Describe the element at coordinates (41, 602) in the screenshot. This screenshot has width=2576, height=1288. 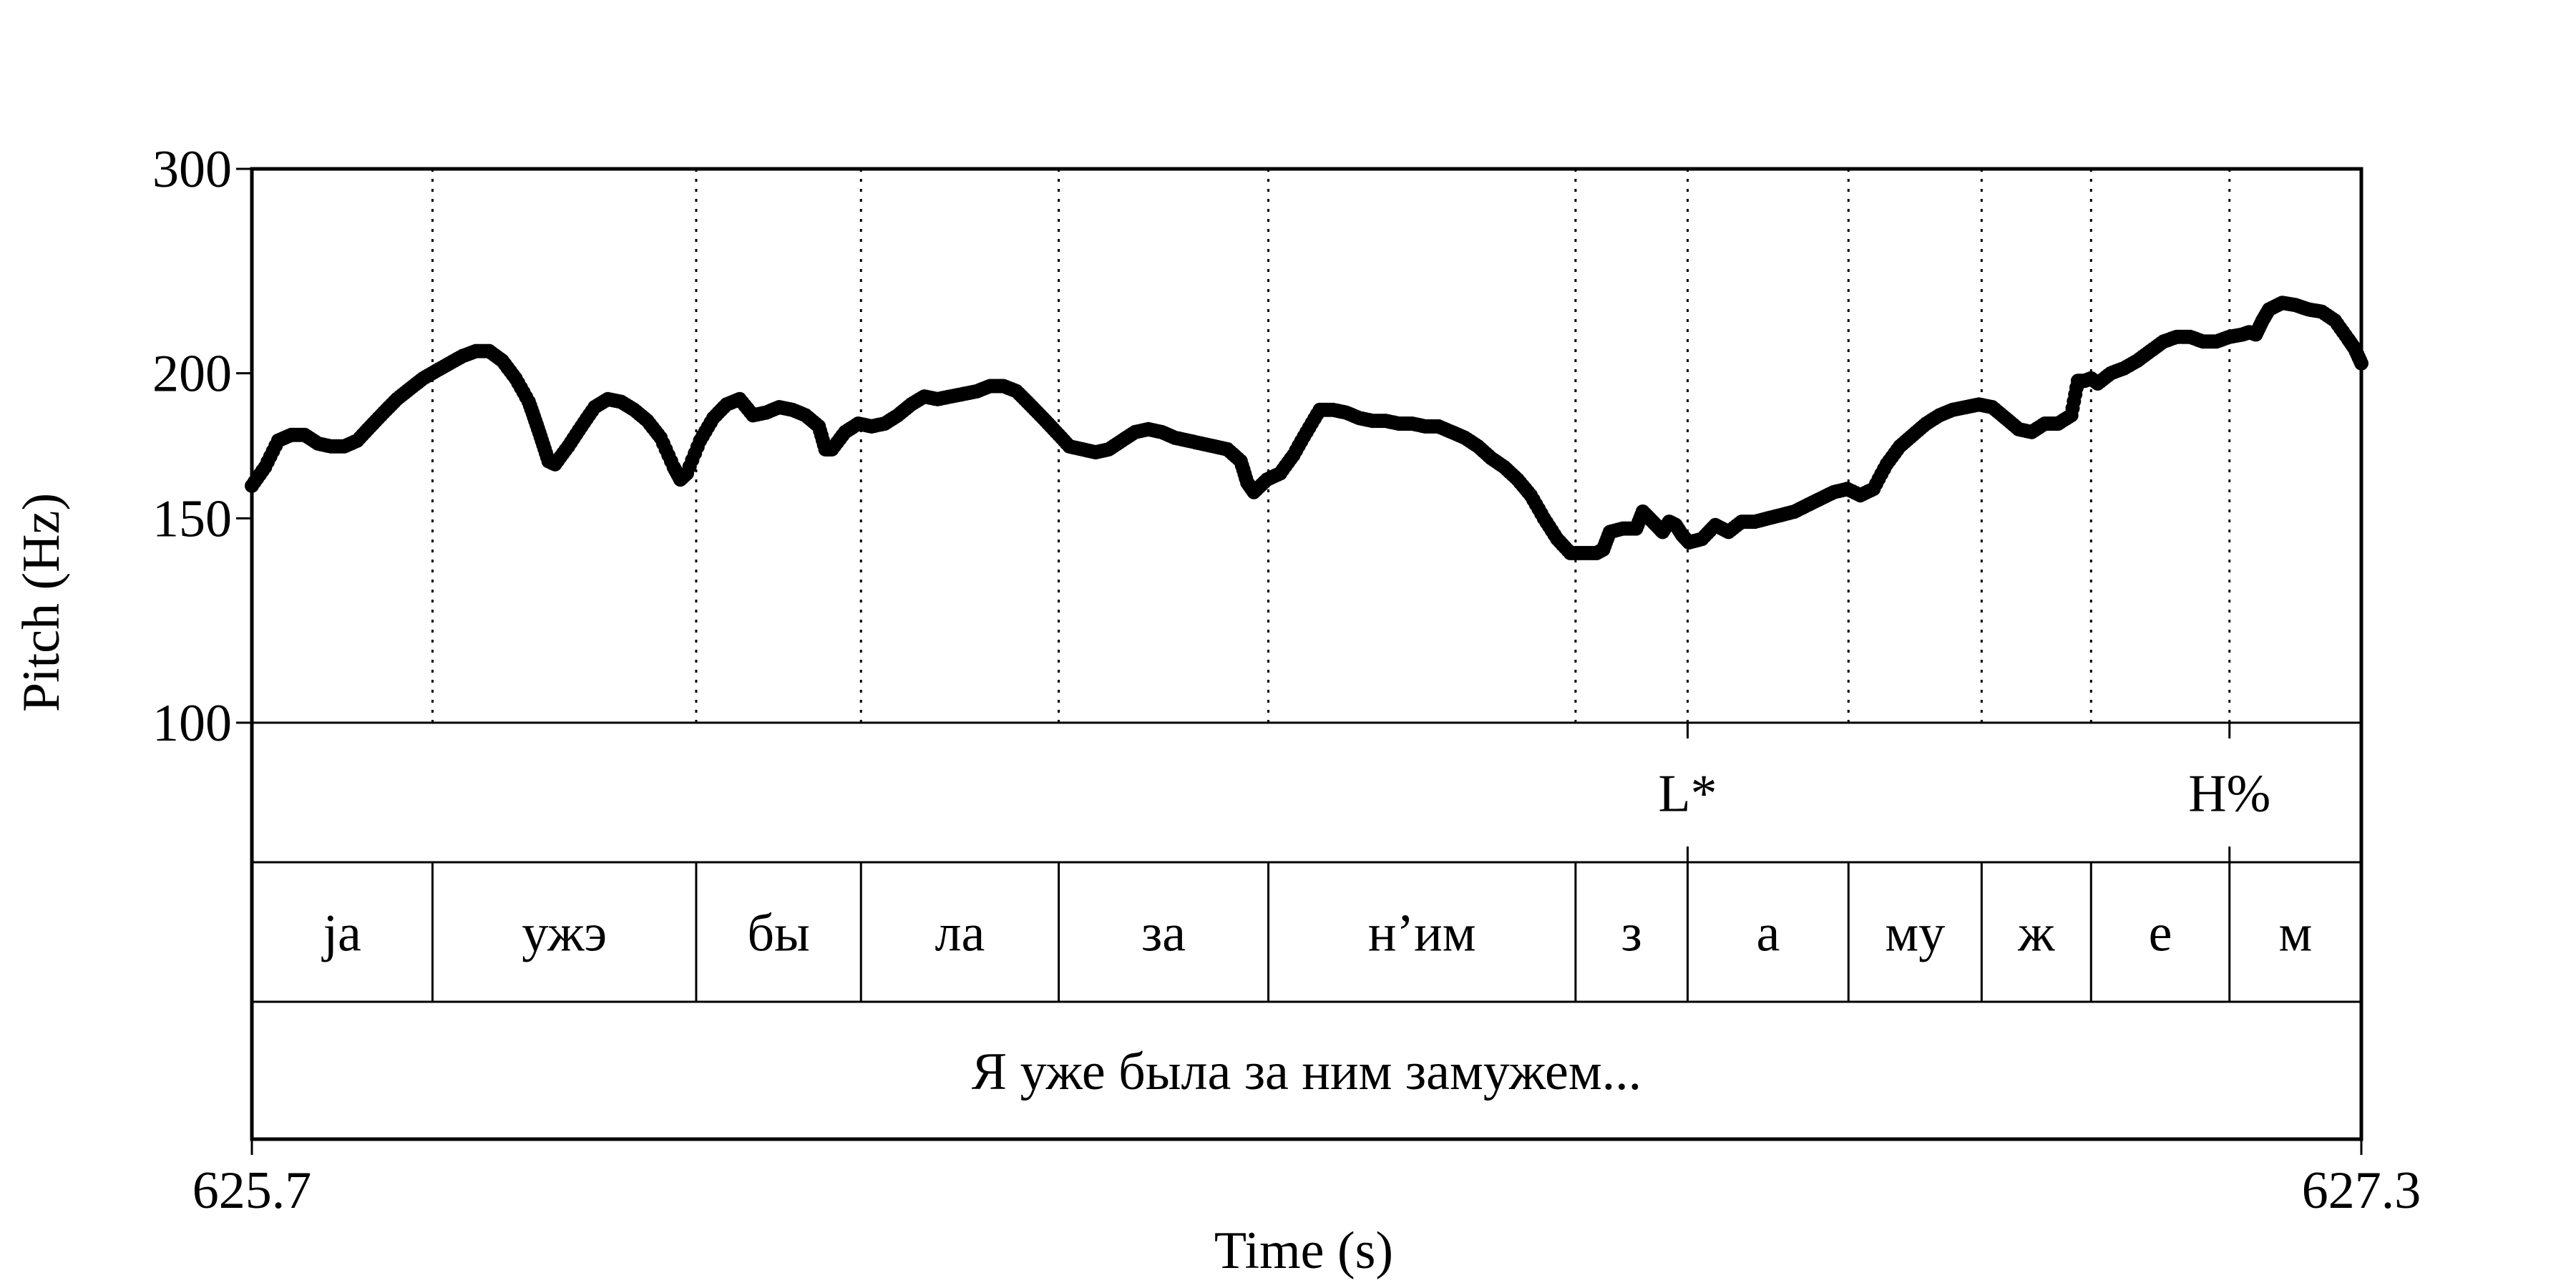
I see `y-axis-title: Pitch (Hz)` at that location.